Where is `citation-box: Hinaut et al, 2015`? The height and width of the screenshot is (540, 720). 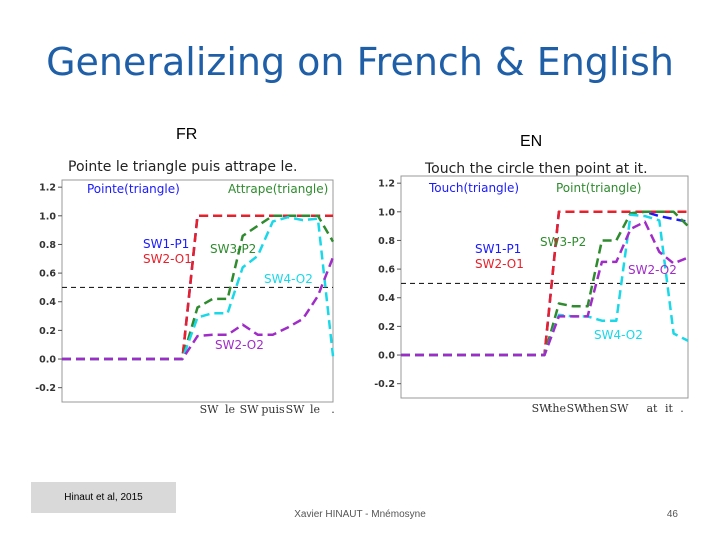 citation-box: Hinaut et al, 2015 is located at coordinates (103, 497).